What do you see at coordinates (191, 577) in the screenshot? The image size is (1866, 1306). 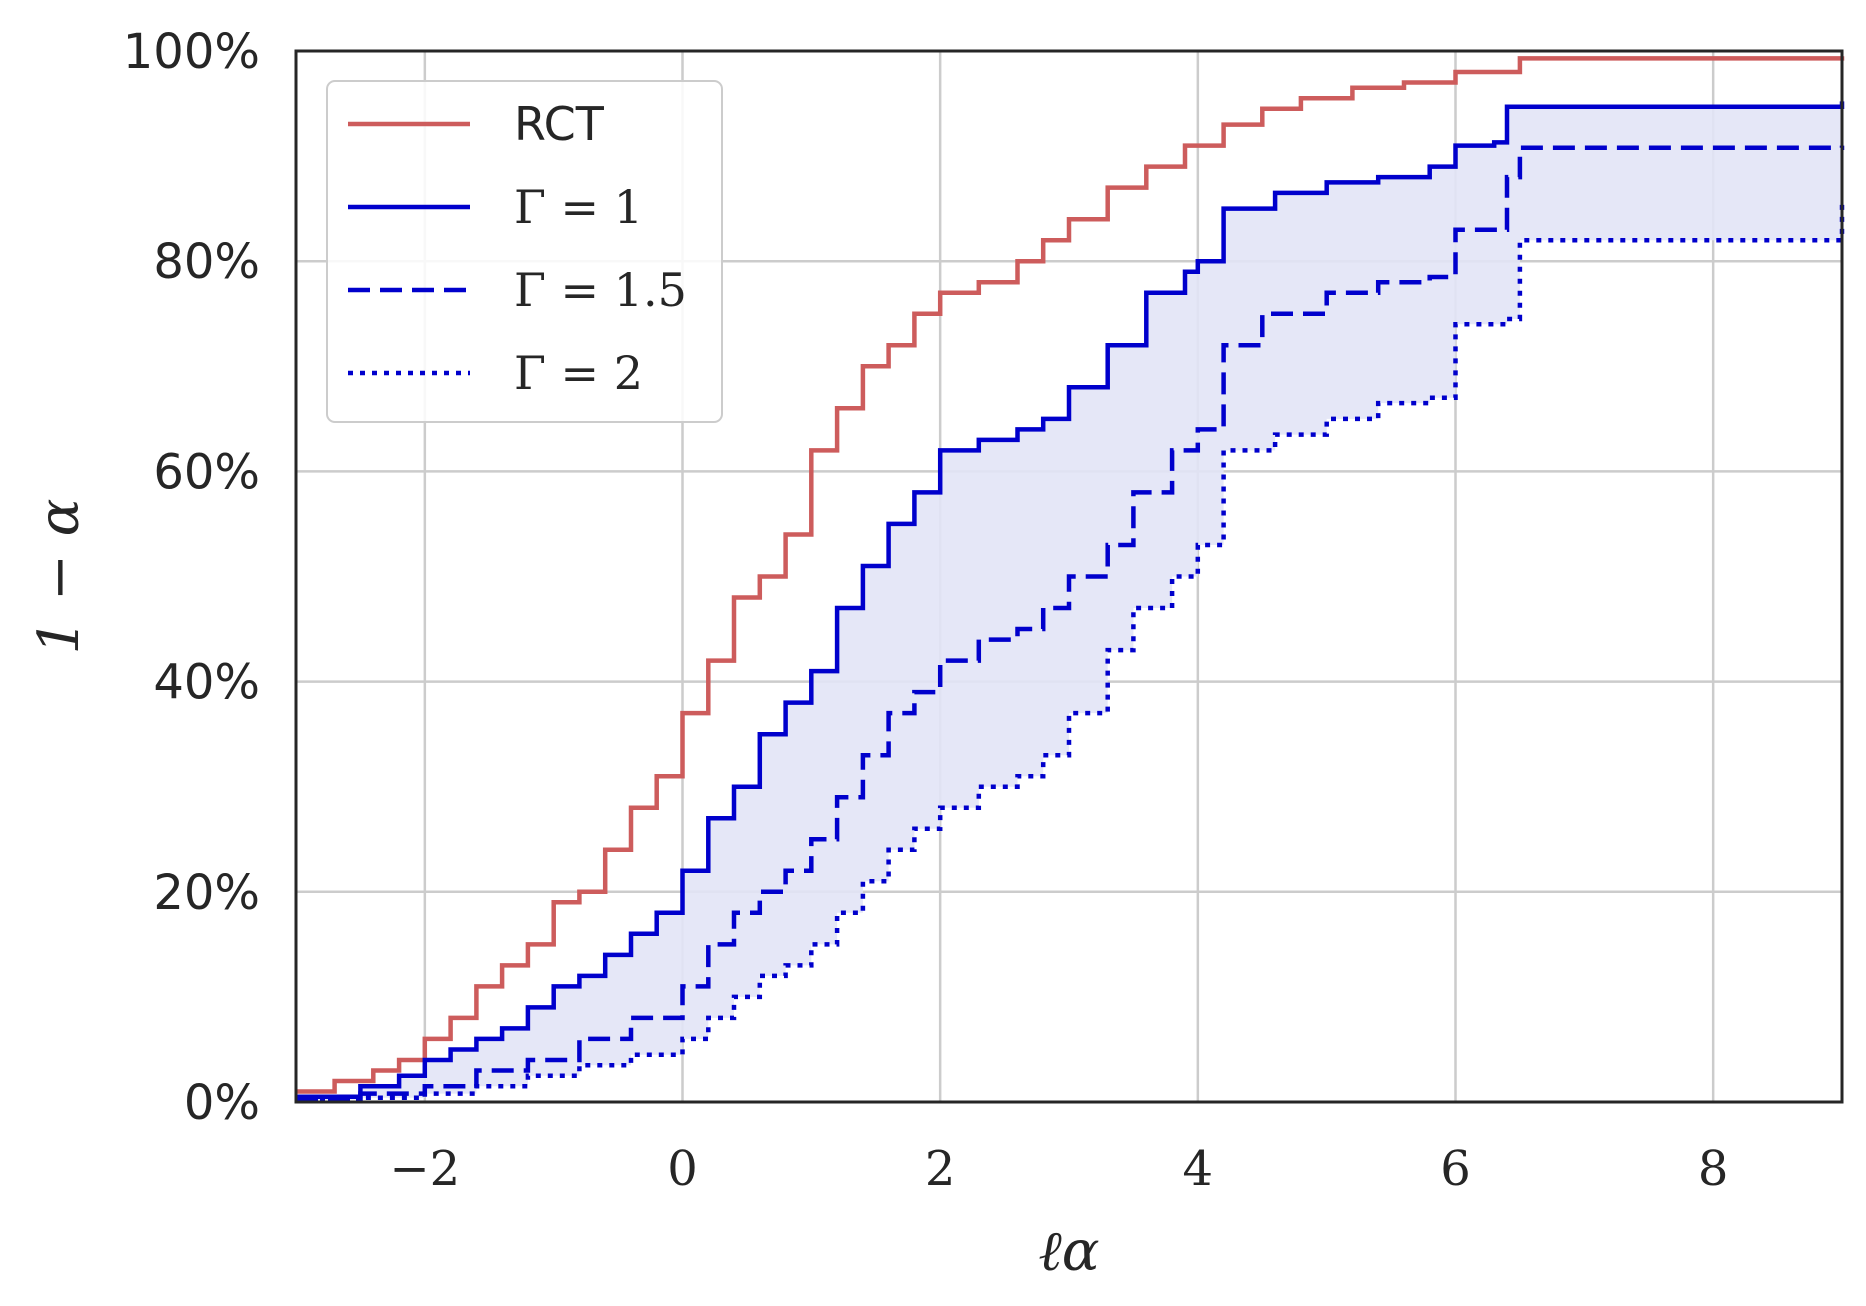 I see `y-tick-labels: 0% 20% 40% 60% 80% 100%` at bounding box center [191, 577].